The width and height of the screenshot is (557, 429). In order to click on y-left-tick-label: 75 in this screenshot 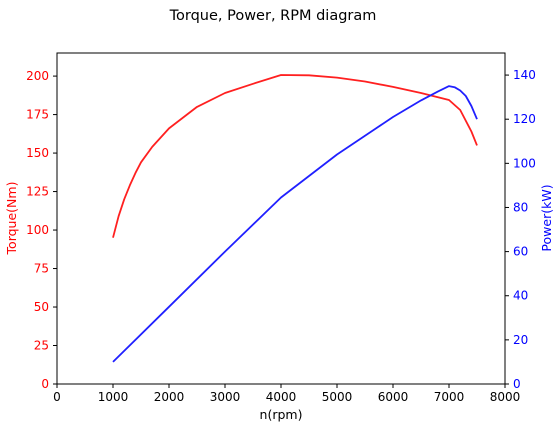, I will do `click(41, 269)`.